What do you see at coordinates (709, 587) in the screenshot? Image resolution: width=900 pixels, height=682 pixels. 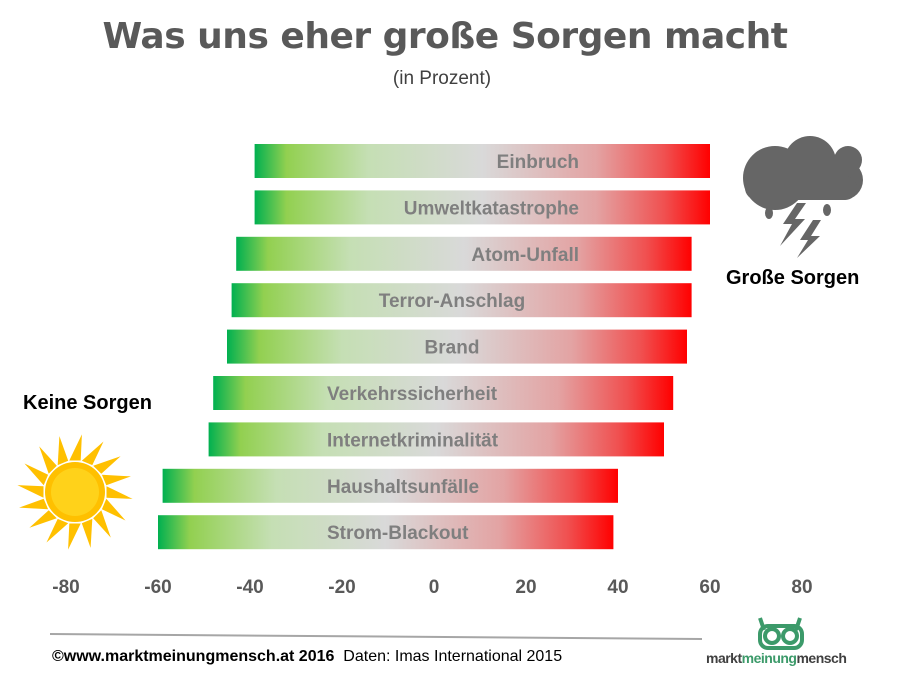 I see `x-tick-label: 60` at bounding box center [709, 587].